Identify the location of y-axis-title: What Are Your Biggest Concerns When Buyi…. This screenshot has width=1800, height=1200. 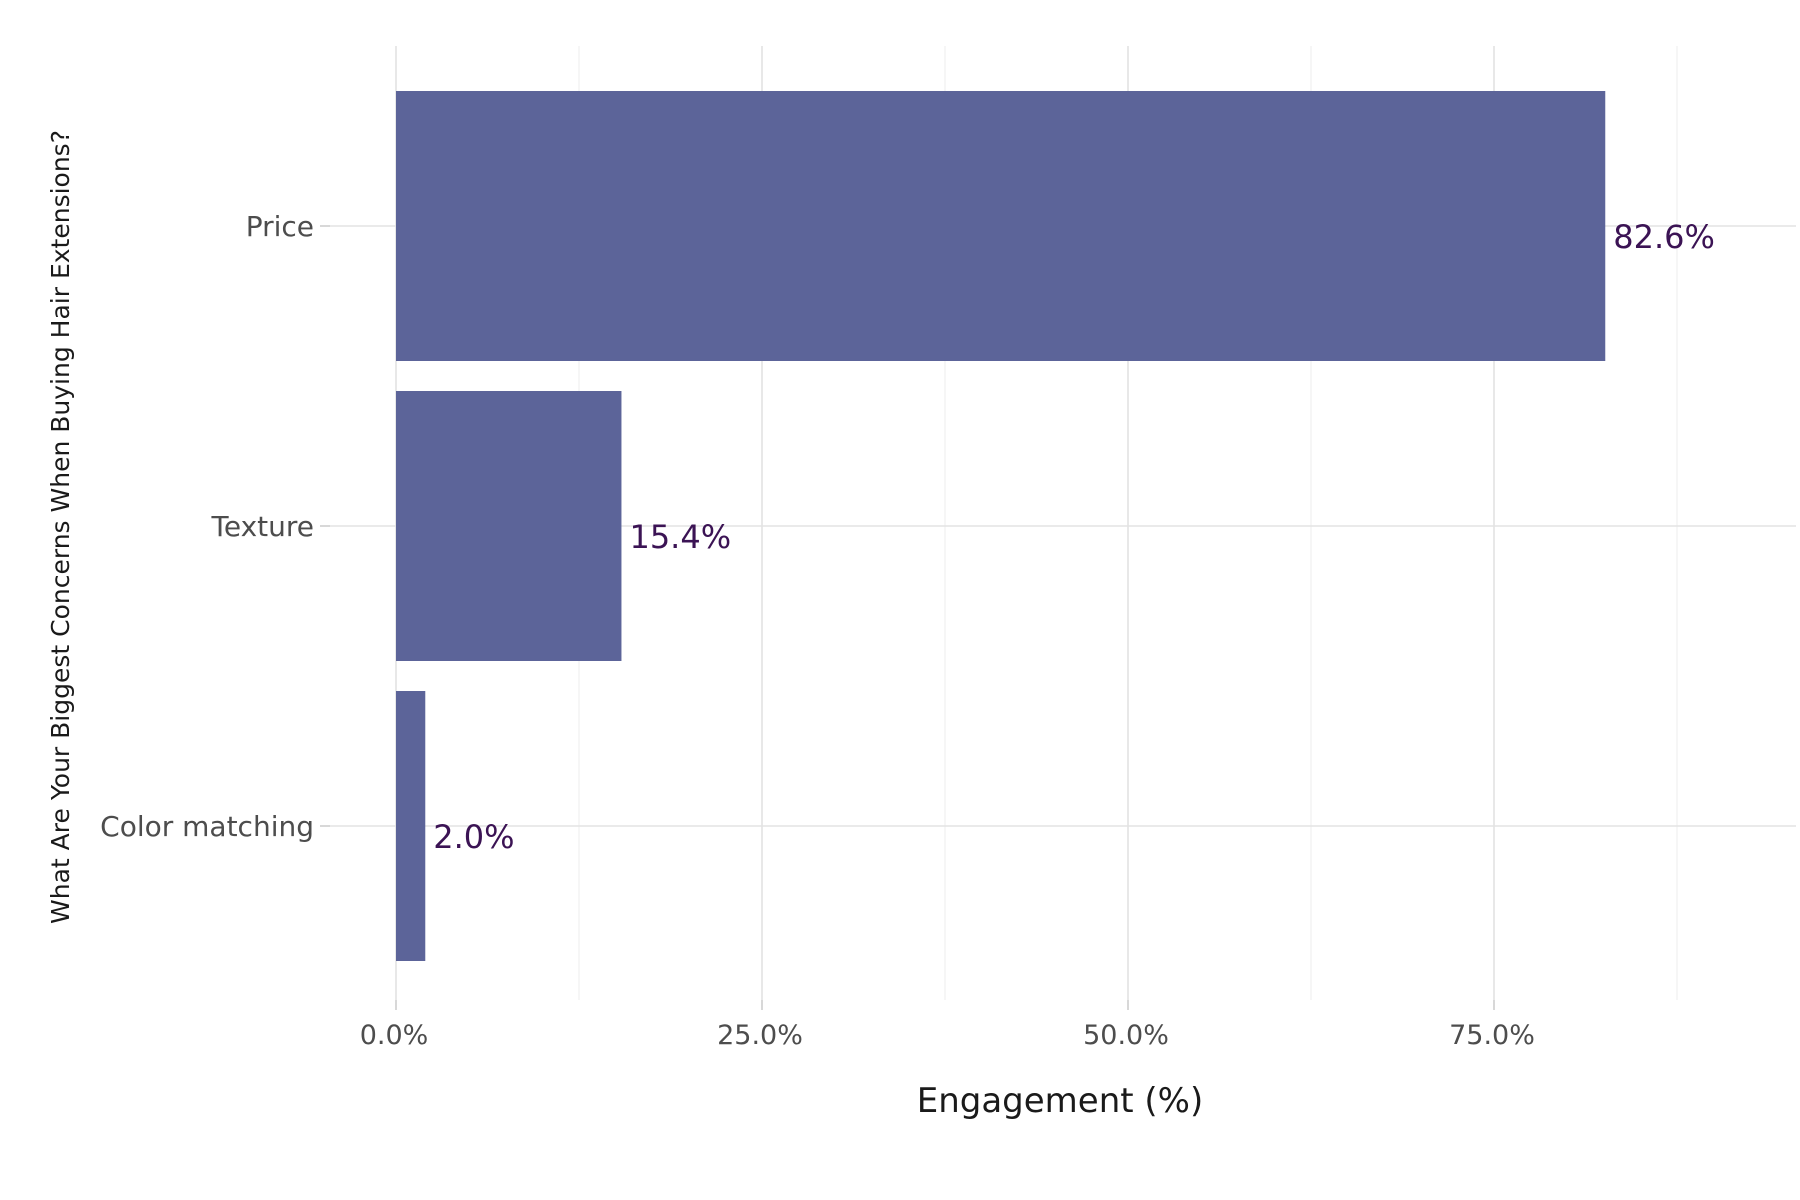
(60, 527).